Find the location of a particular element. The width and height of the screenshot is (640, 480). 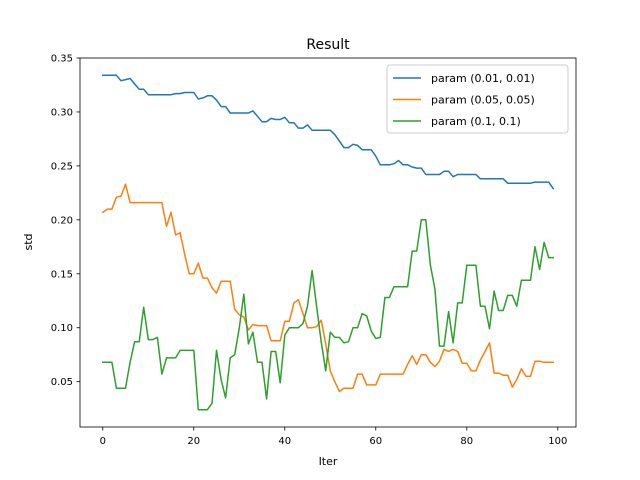

y-tick-label: 0.25 is located at coordinates (62, 166).